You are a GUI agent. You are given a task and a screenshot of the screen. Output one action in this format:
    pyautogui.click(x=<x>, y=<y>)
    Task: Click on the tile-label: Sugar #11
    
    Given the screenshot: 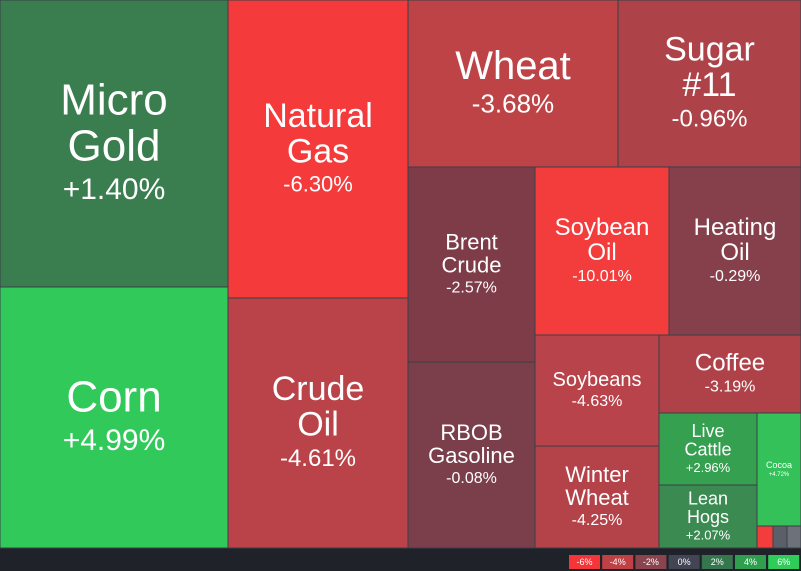 What is the action you would take?
    pyautogui.click(x=709, y=67)
    